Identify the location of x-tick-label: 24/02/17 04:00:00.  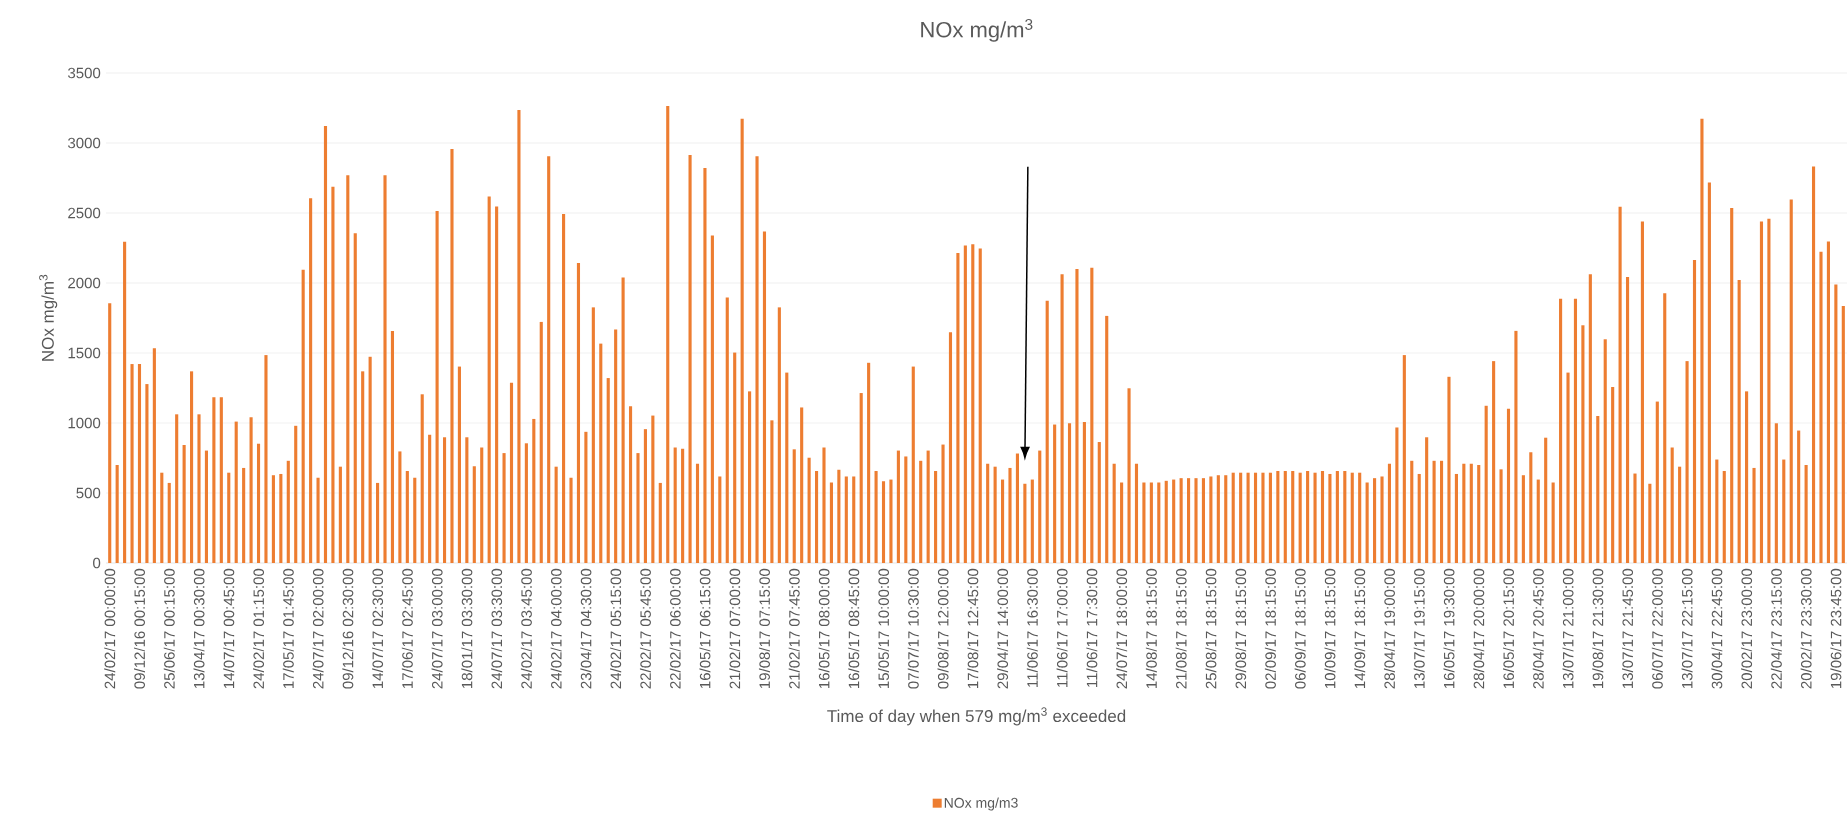
(556, 628).